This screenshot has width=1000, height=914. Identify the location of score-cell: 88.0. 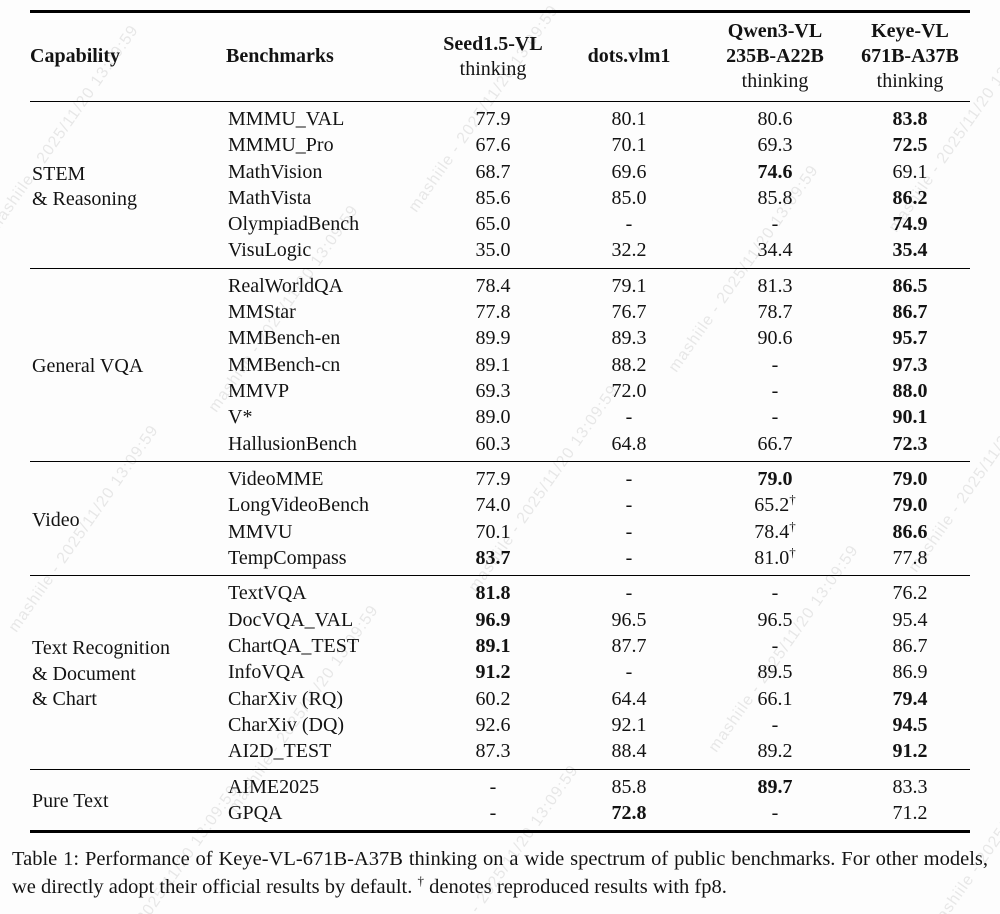
(910, 391).